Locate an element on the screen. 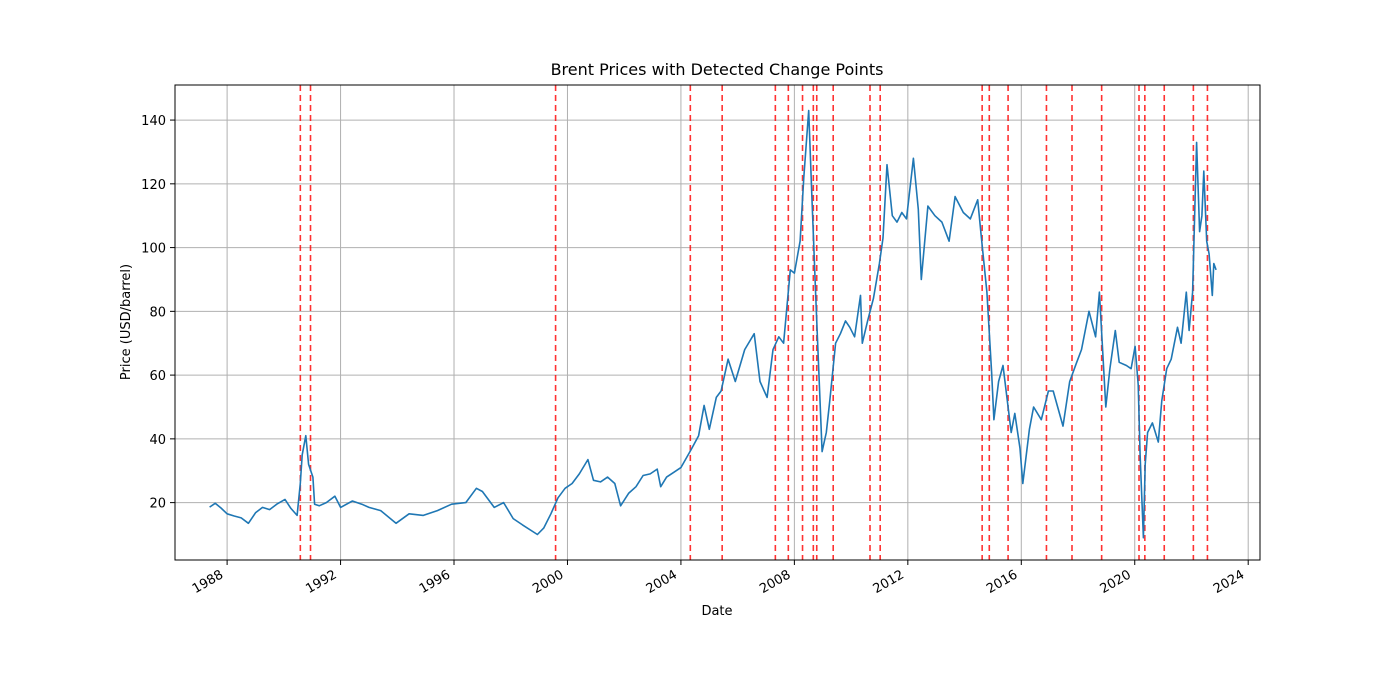 This screenshot has height=700, width=1400. y-tick-label: 20 is located at coordinates (157, 504).